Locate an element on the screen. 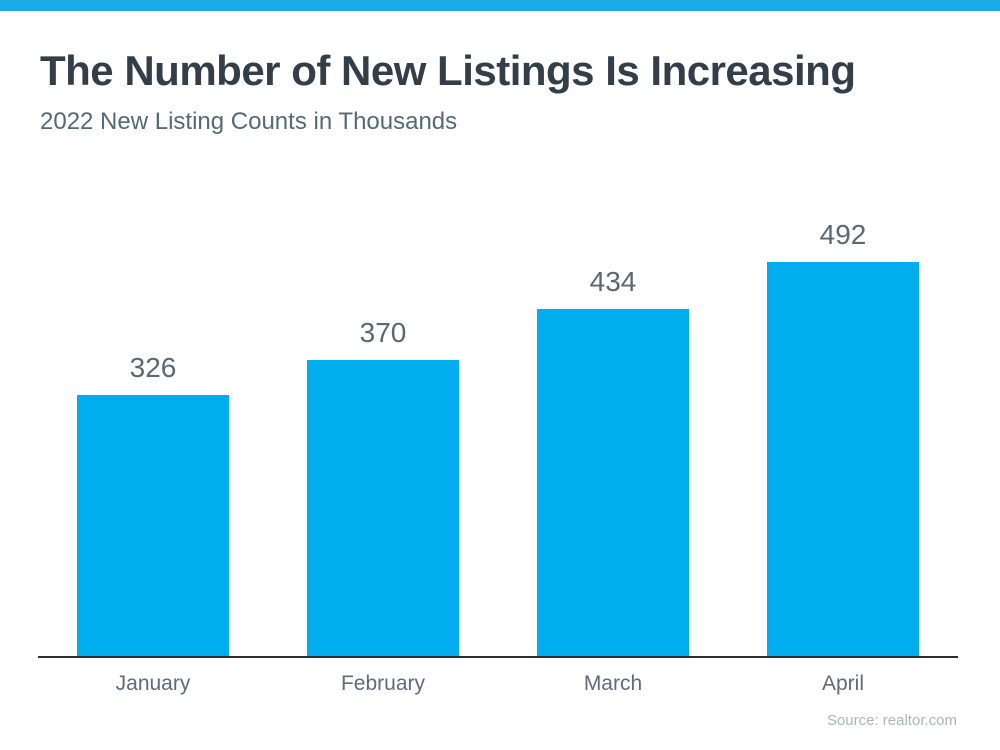 This screenshot has height=750, width=1000. source-credit: Source: realtor.com is located at coordinates (891, 720).